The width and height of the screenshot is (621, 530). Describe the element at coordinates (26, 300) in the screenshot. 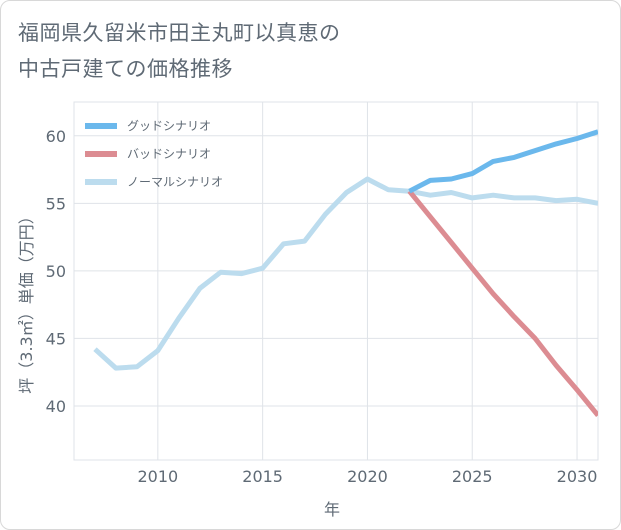

I see `y-axis-title: 坪（3.3㎡）単価（万円）` at that location.